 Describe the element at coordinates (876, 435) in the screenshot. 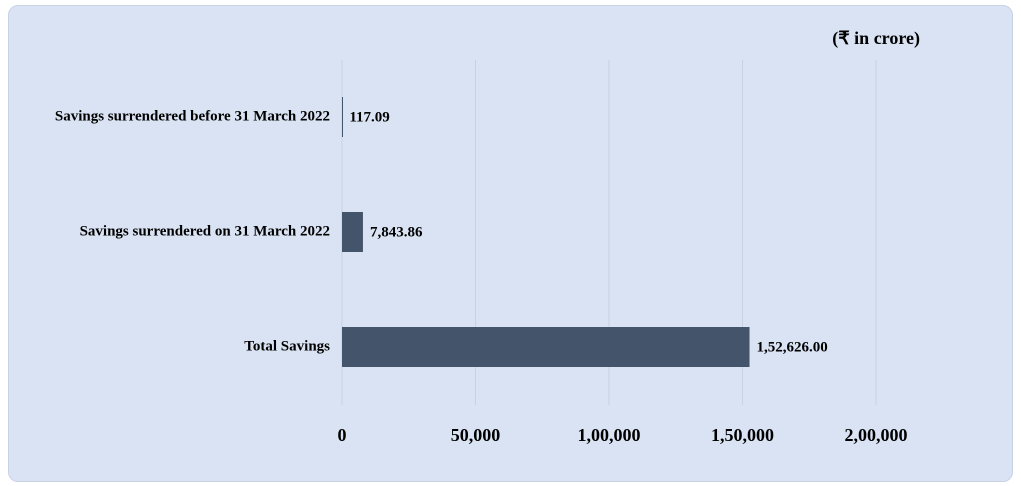

I see `x-tick-label: 2,00,000` at that location.